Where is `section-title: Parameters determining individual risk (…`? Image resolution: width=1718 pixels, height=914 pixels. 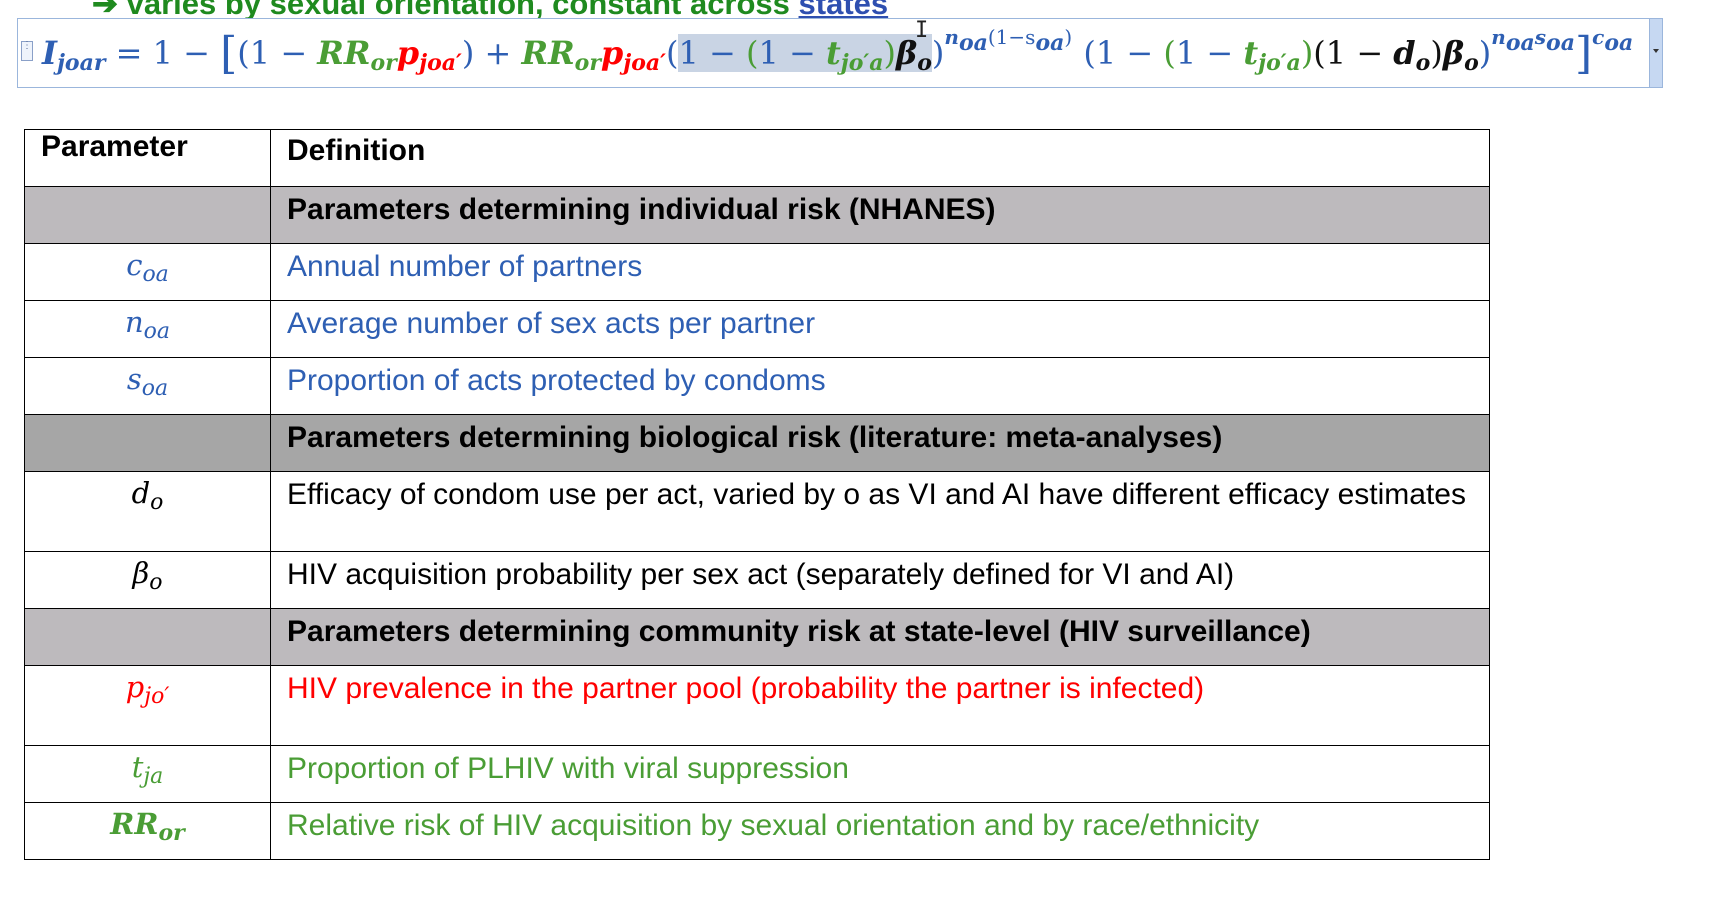
section-title: Parameters determining individual risk (… is located at coordinates (880, 215).